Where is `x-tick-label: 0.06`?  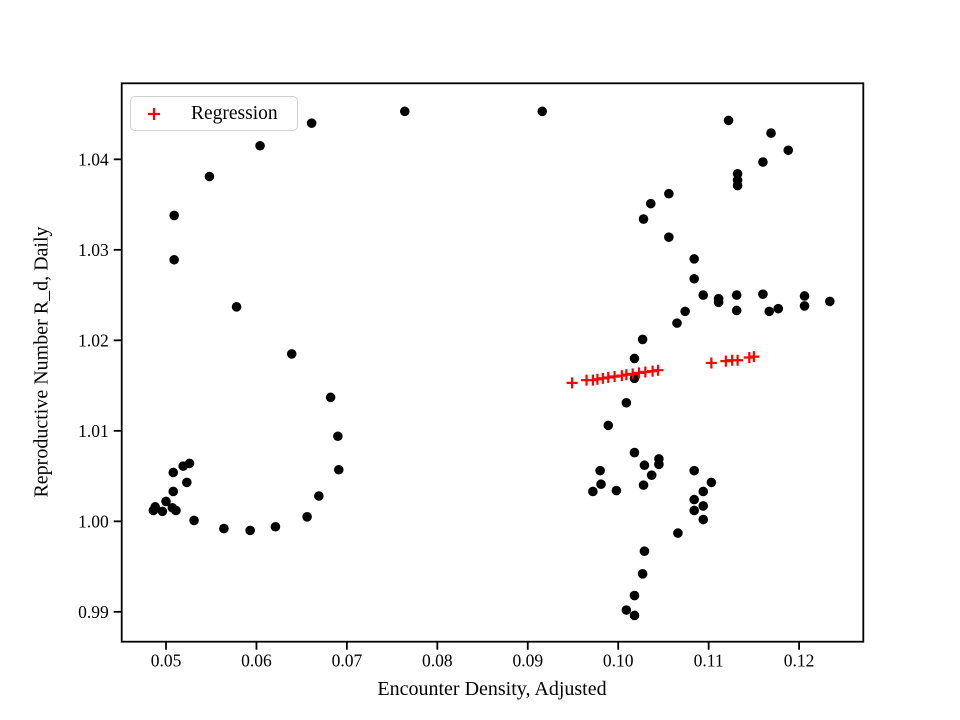 x-tick-label: 0.06 is located at coordinates (256, 661).